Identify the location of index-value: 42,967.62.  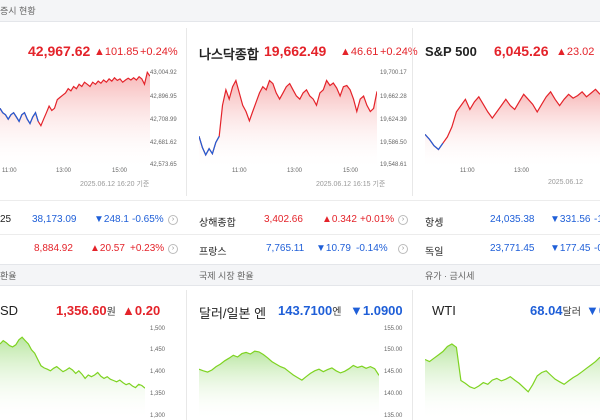
(59, 51).